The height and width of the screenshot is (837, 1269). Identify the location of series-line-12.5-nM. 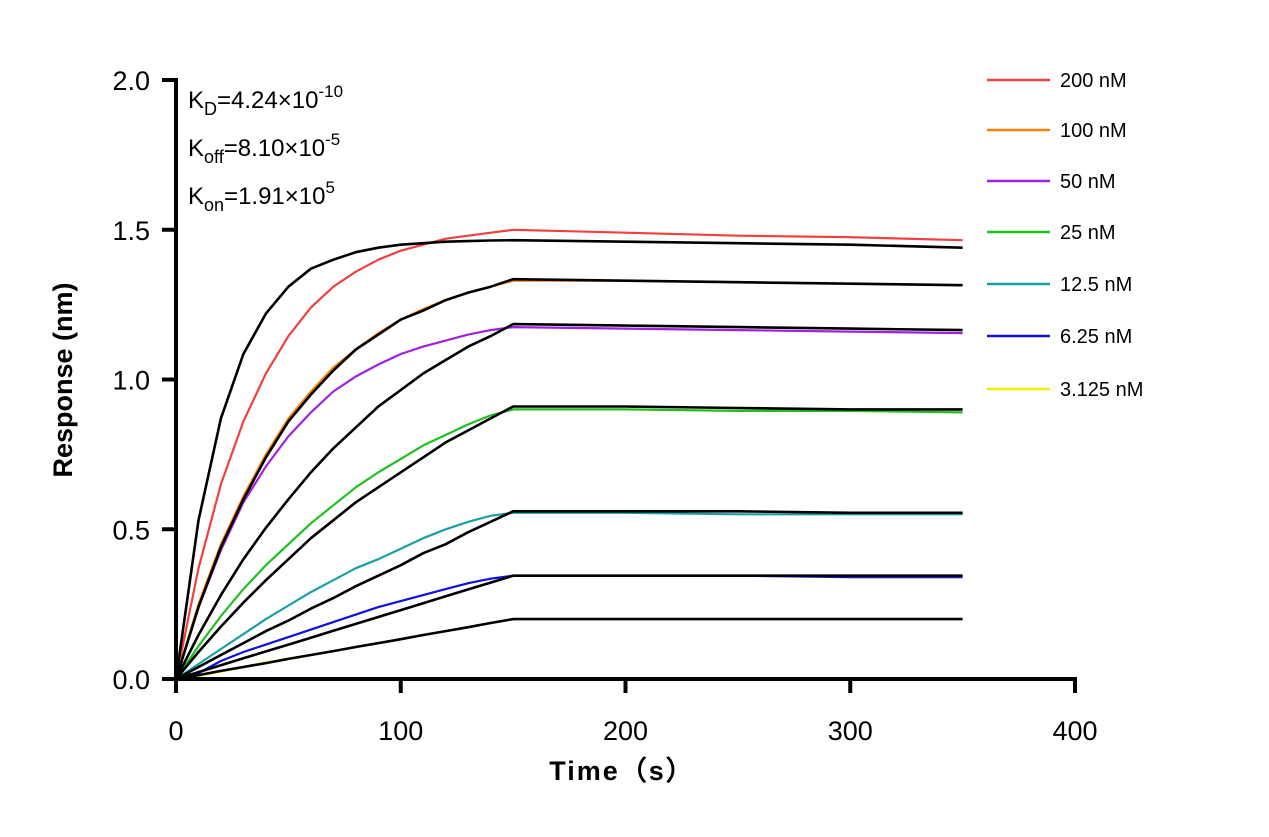
(569, 595).